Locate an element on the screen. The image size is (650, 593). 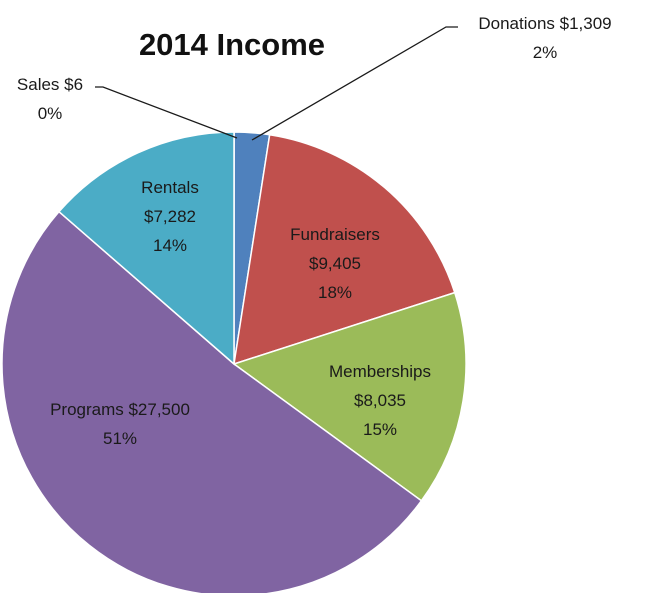
slice-label-programs: Programs $27,500 51% is located at coordinates (120, 424).